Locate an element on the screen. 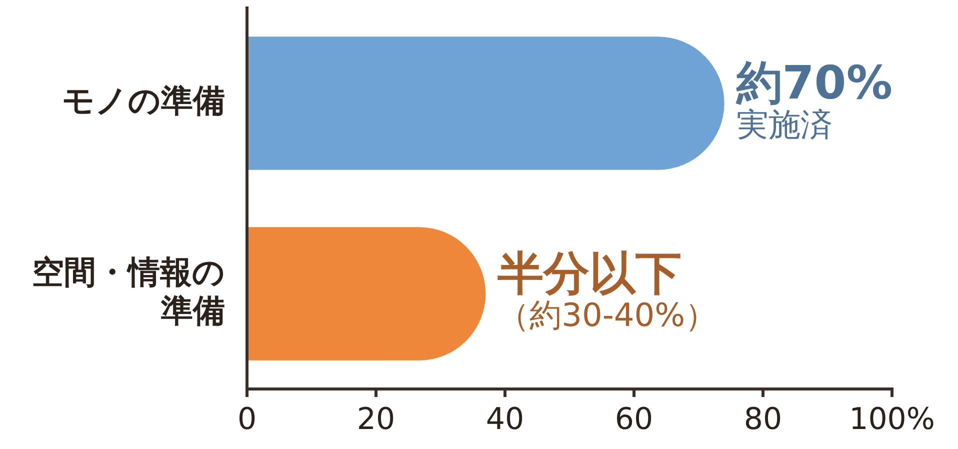 The image size is (958, 449). x-tick-label: 40 is located at coordinates (505, 419).